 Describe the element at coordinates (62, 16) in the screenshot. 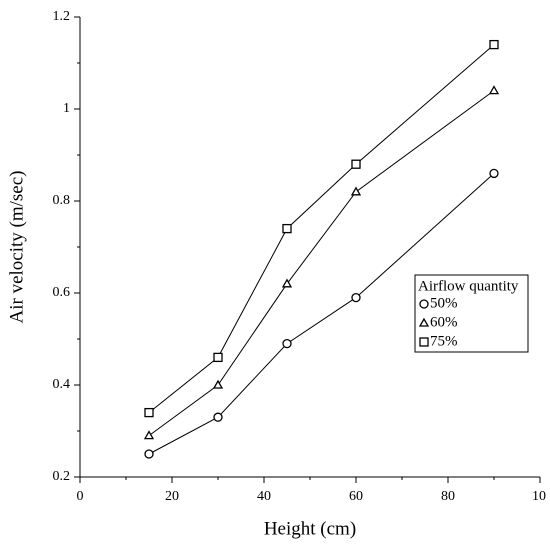

I see `y-tick-label: 1.2` at that location.